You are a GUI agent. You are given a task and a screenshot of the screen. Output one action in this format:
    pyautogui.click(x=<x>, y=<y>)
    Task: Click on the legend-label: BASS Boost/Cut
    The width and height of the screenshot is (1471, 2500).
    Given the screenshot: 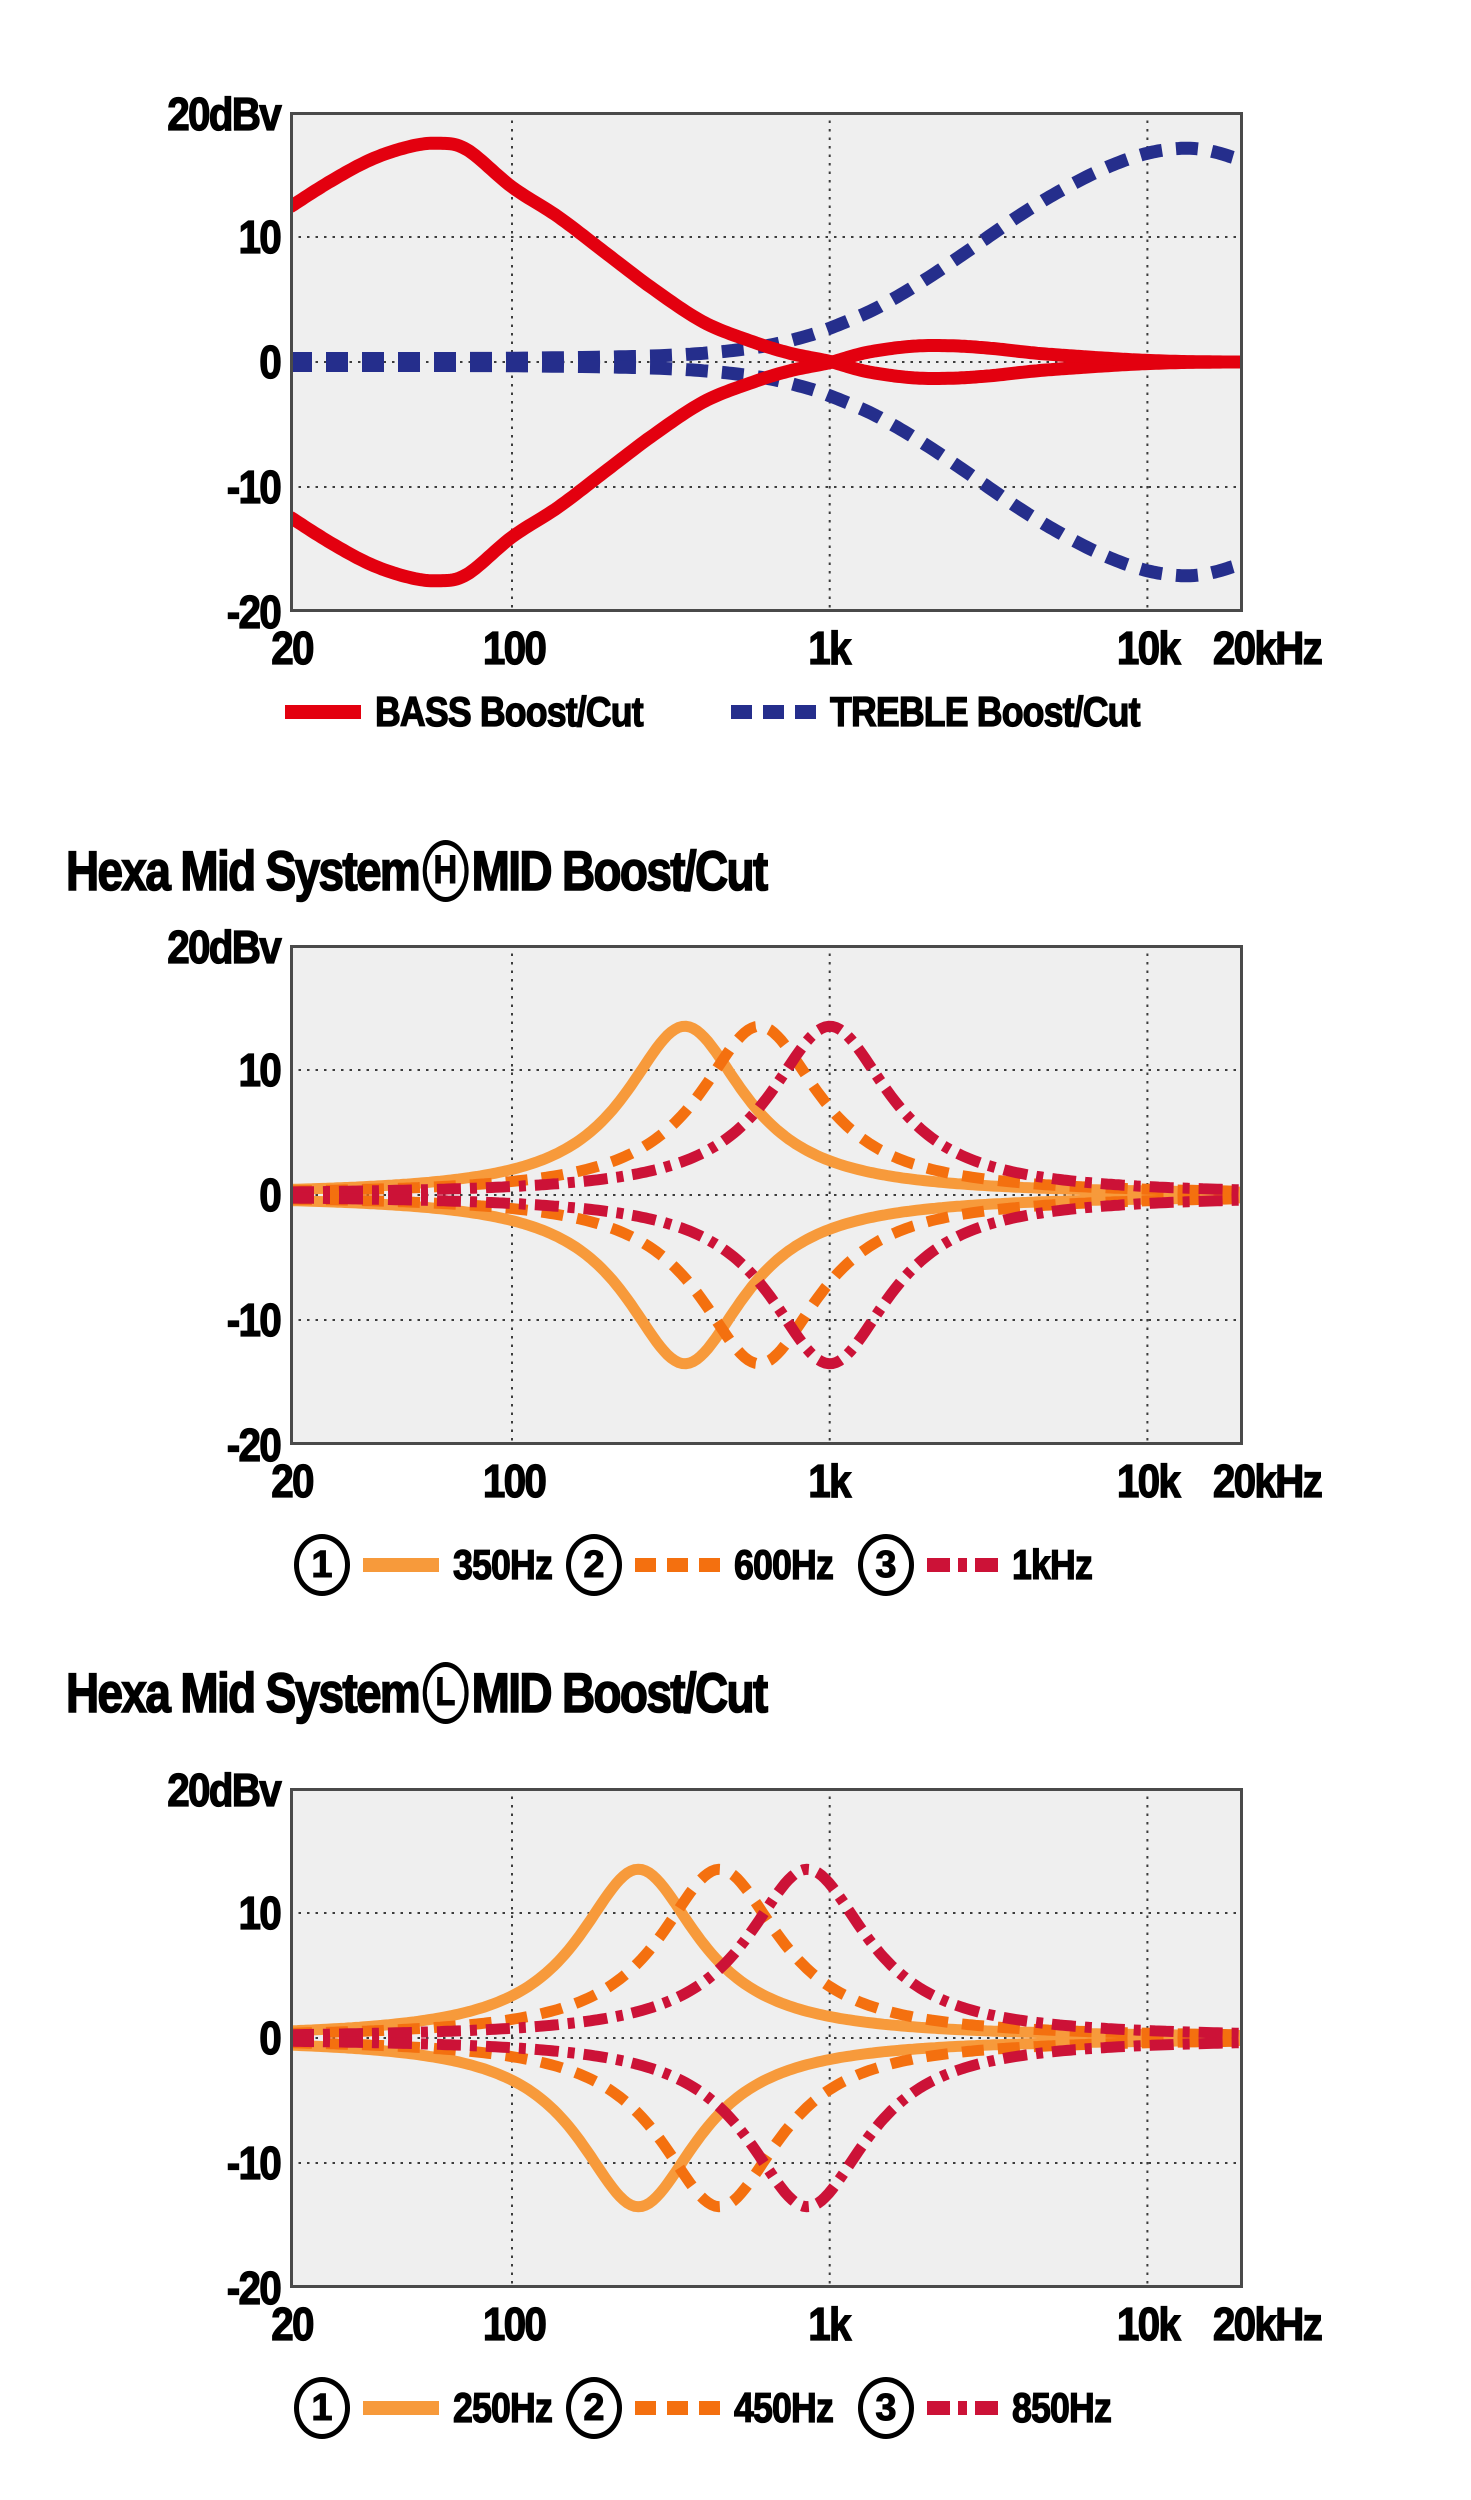 What is the action you would take?
    pyautogui.click(x=509, y=711)
    